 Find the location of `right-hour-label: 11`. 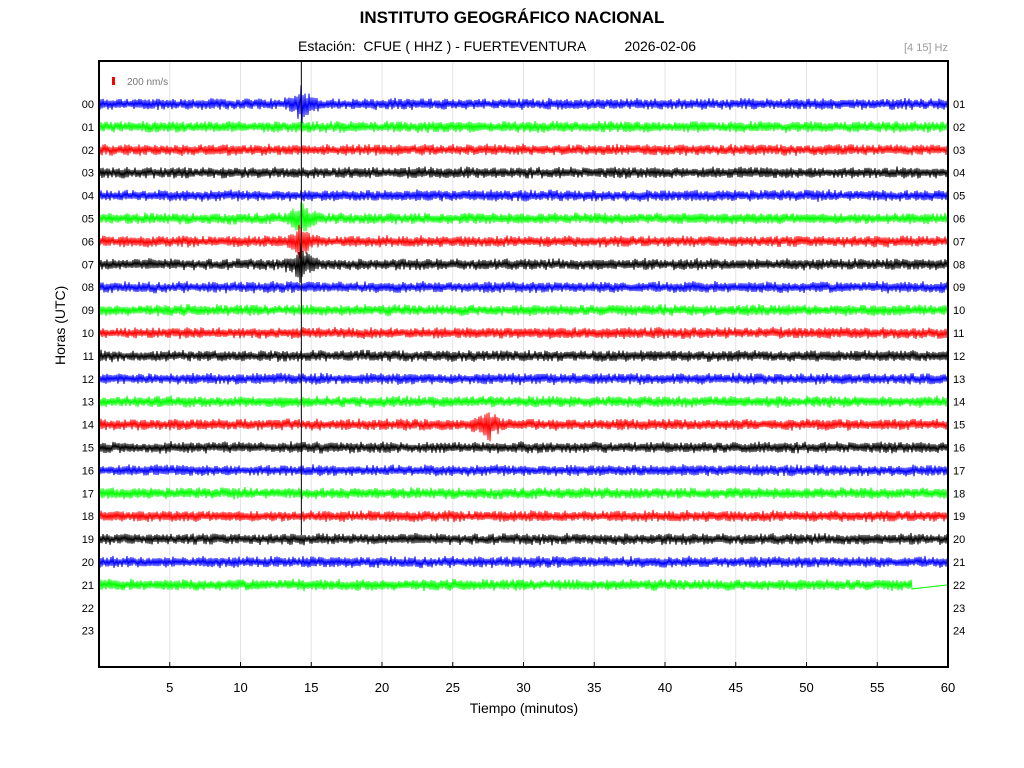

right-hour-label: 11 is located at coordinates (958, 334).